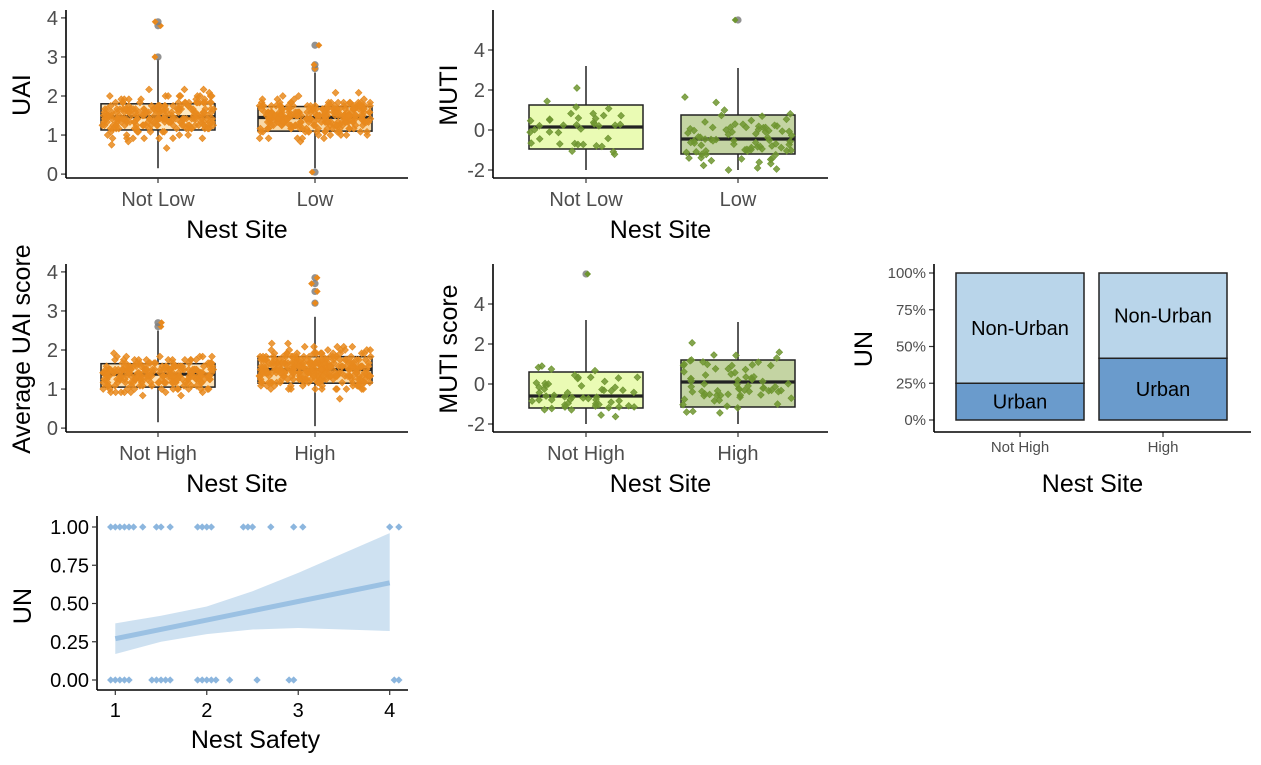 This screenshot has height=765, width=1261. I want to click on x-tick-label: Not High, so click(158, 454).